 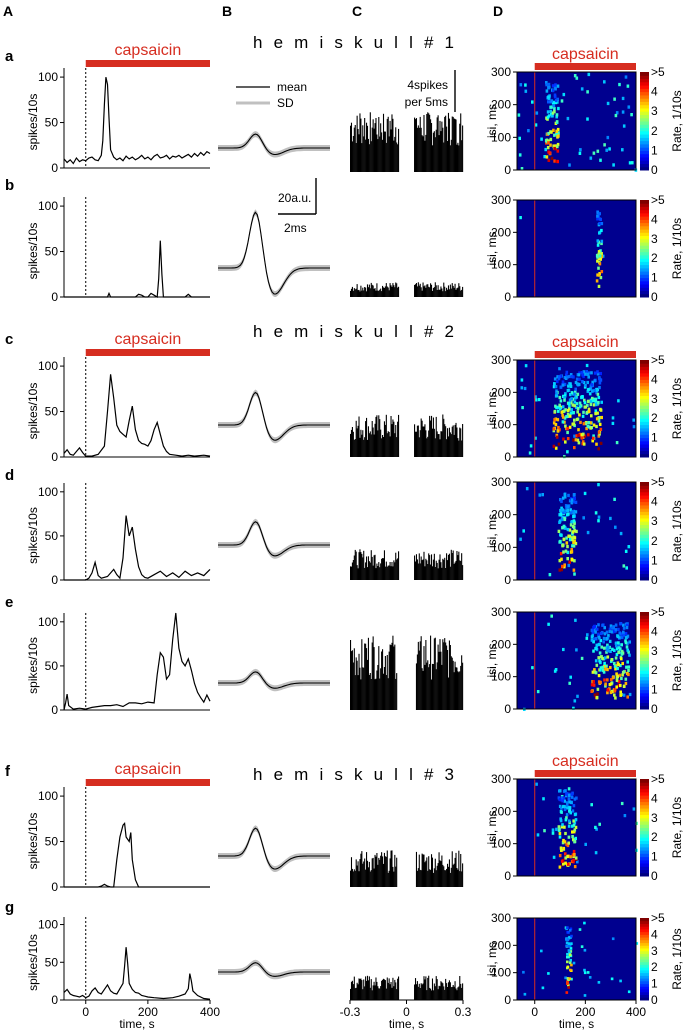 What do you see at coordinates (137, 548) in the screenshot?
I see `rate-trace` at bounding box center [137, 548].